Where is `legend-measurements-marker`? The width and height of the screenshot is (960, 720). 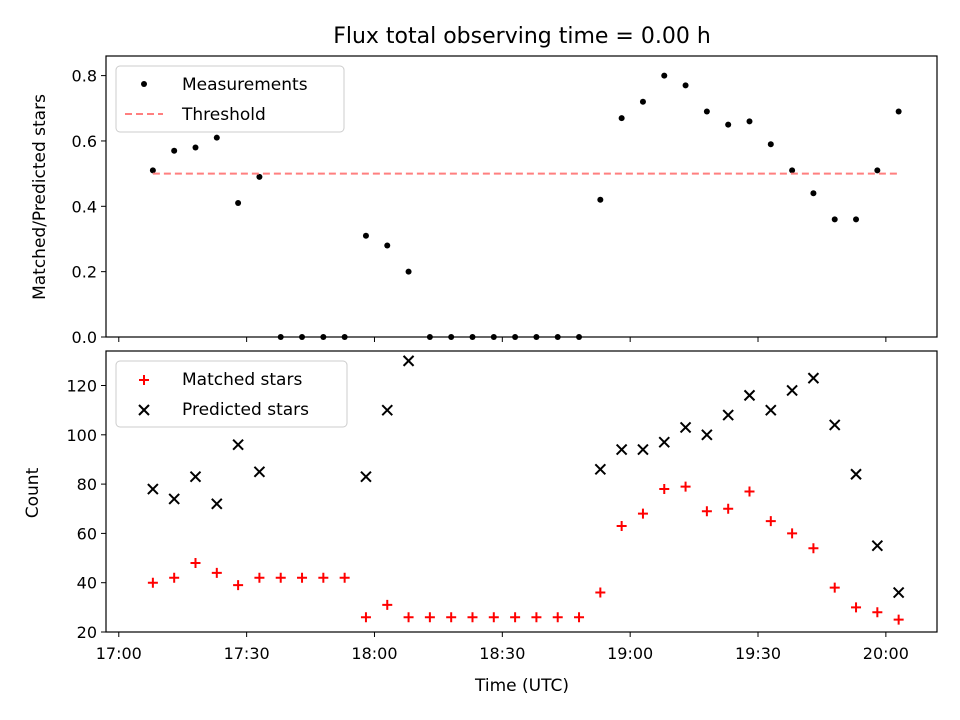 legend-measurements-marker is located at coordinates (144, 84).